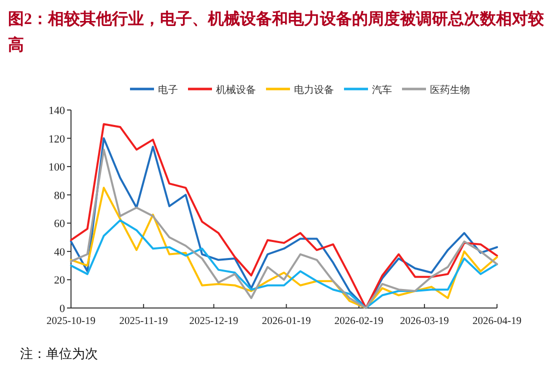 The width and height of the screenshot is (546, 374). Describe the element at coordinates (60, 224) in the screenshot. I see `y-tick-label: 60` at that location.